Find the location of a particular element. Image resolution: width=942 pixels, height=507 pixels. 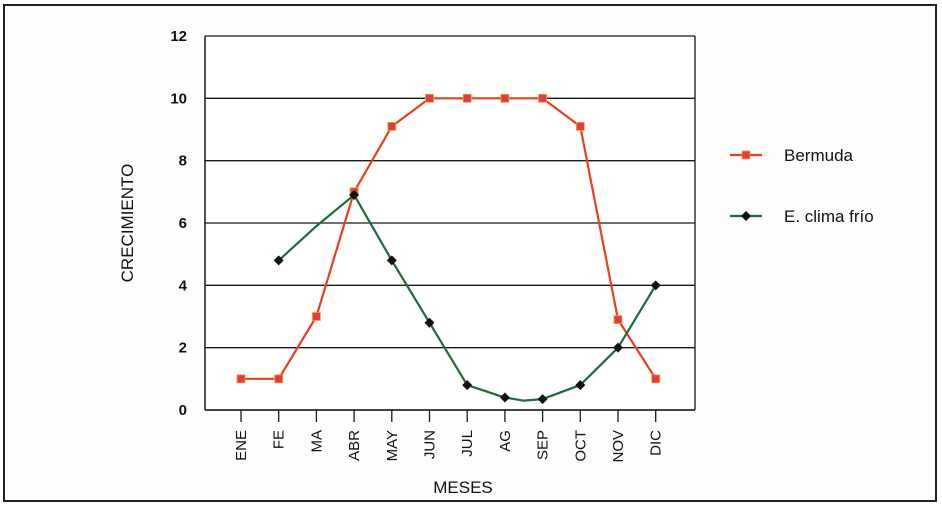

x-tick-label: ENE is located at coordinates (241, 445).